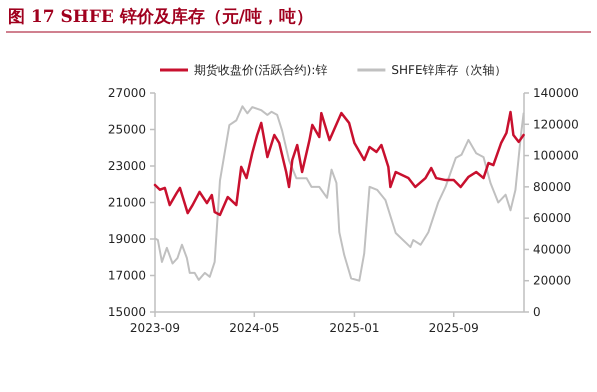 The width and height of the screenshot is (597, 392). Describe the element at coordinates (127, 93) in the screenshot. I see `y-tick-label: 27000` at that location.